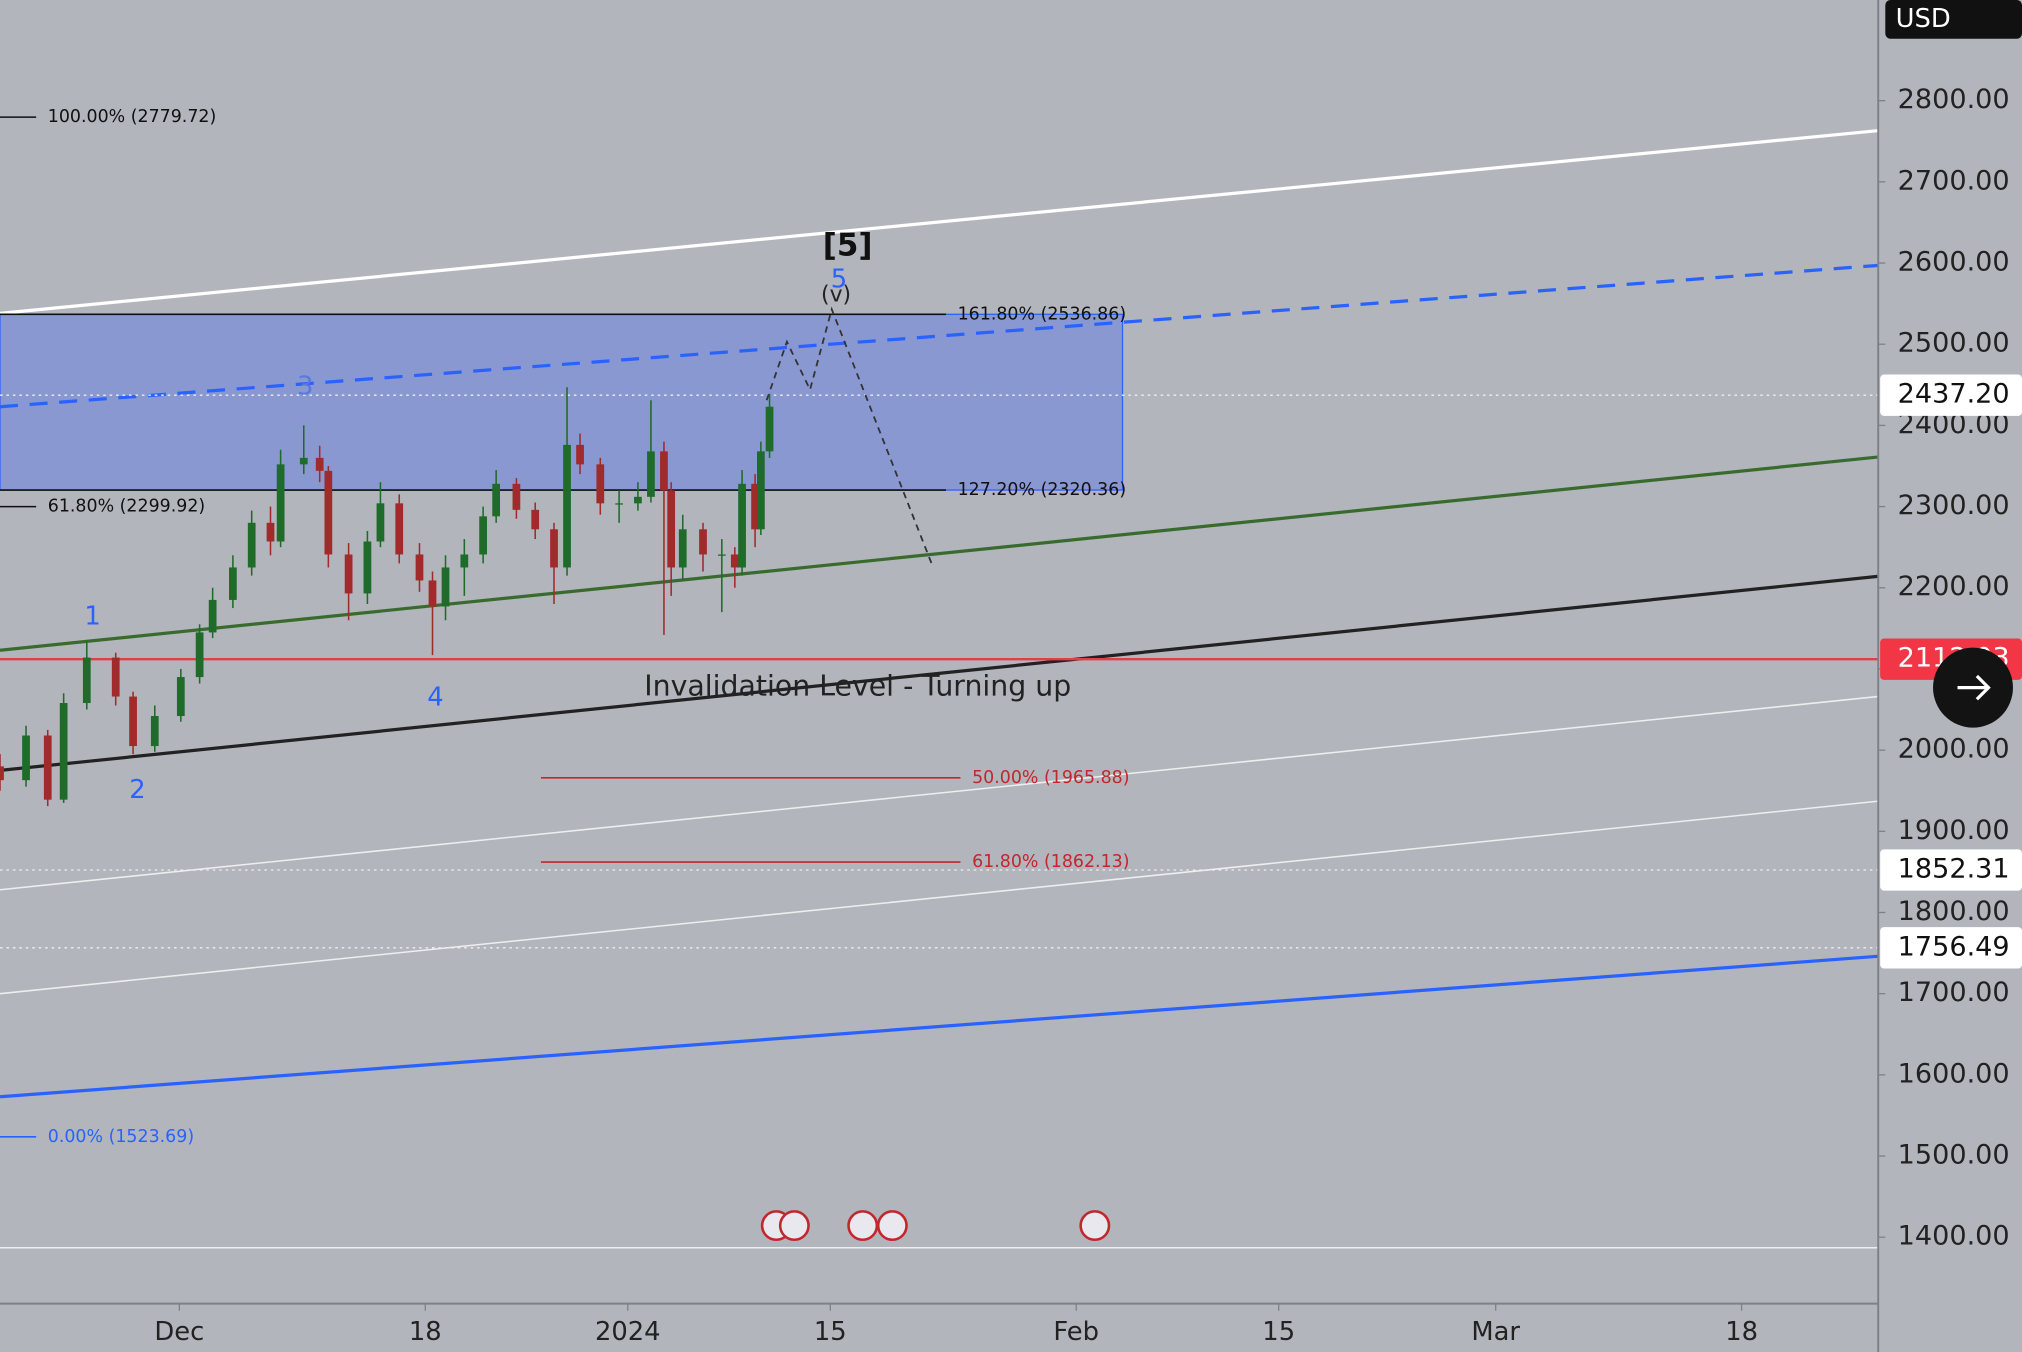 This screenshot has width=2022, height=1352. I want to click on fib-label: 127.20% (2320.36), so click(1042, 490).